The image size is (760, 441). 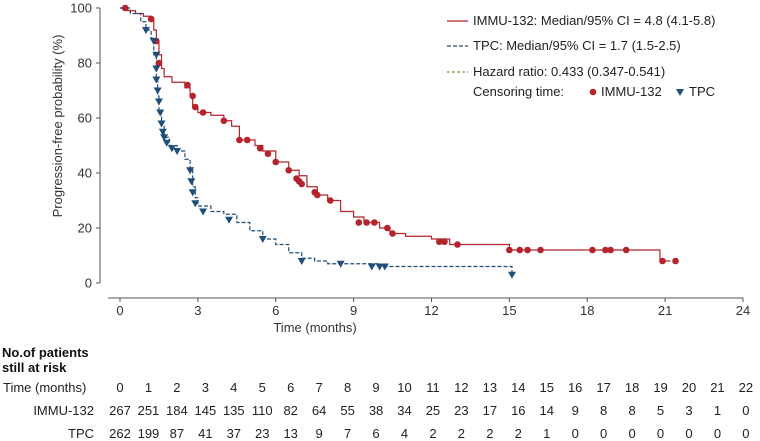 I want to click on x-tick-label: 9, so click(x=353, y=310).